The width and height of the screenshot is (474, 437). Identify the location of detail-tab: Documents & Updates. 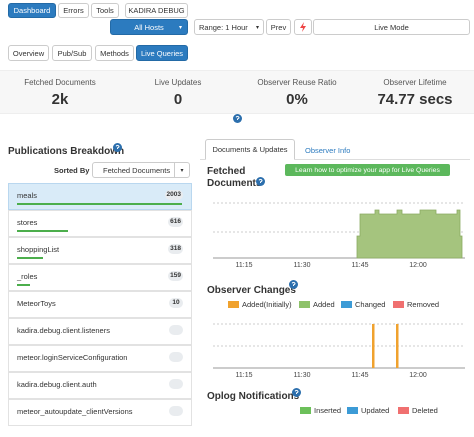
(250, 149).